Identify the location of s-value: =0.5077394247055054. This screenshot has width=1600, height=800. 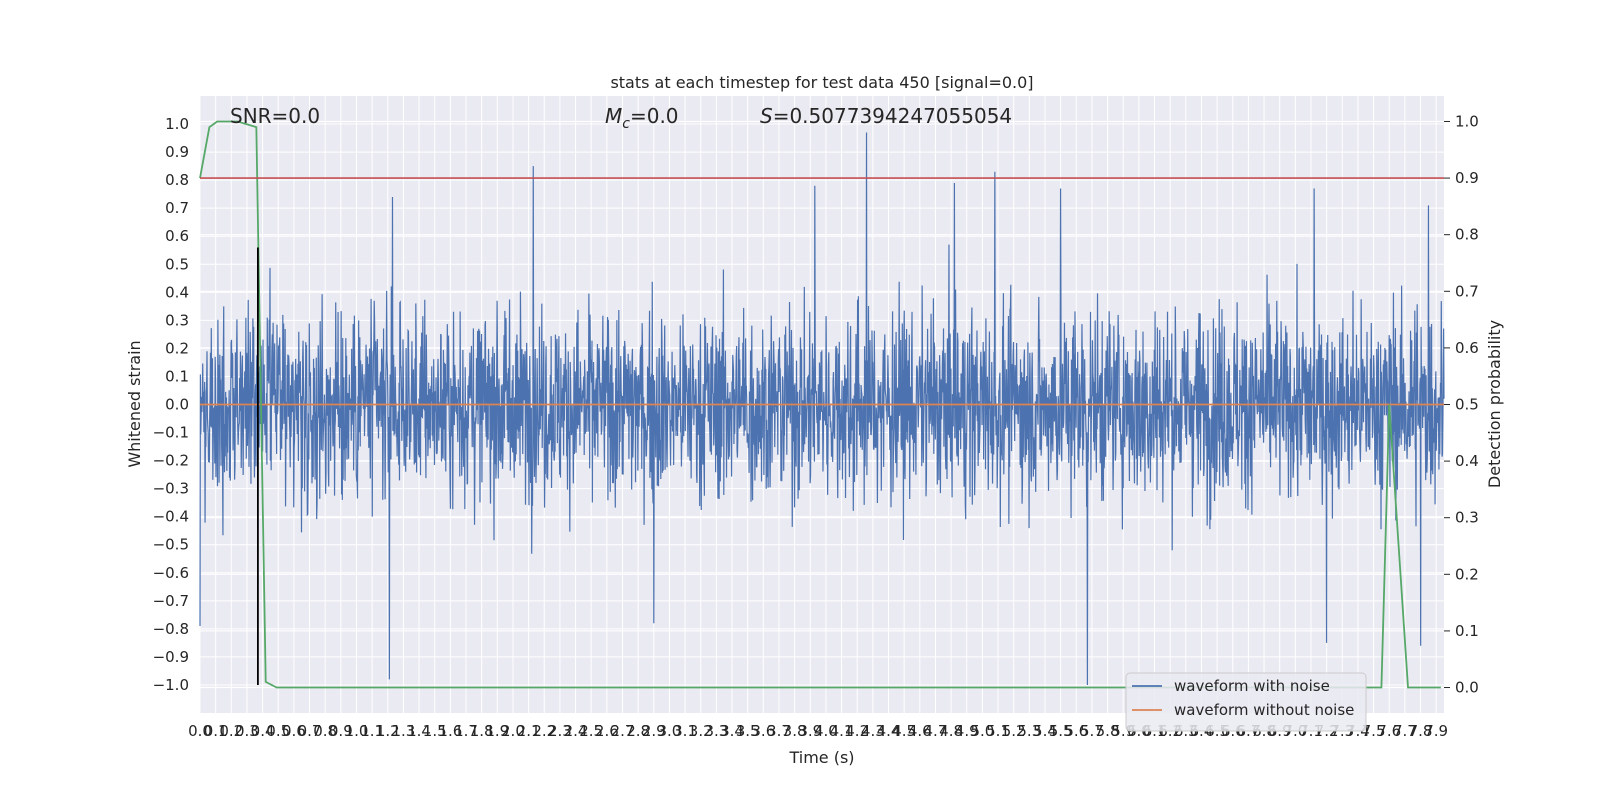
(892, 116).